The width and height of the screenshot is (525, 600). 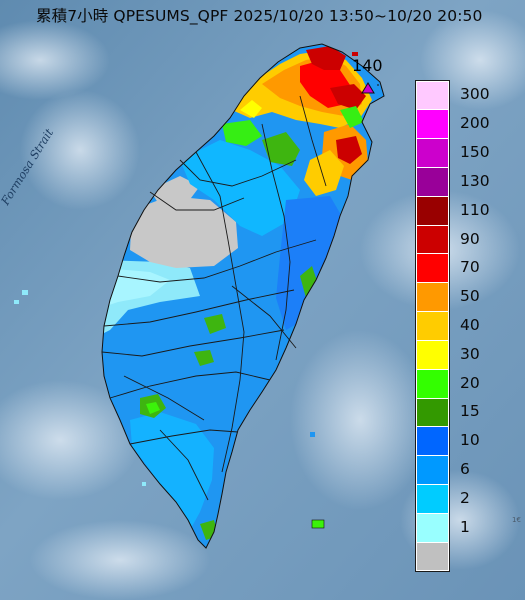 What do you see at coordinates (370, 88) in the screenshot?
I see `max-rainfall-marker` at bounding box center [370, 88].